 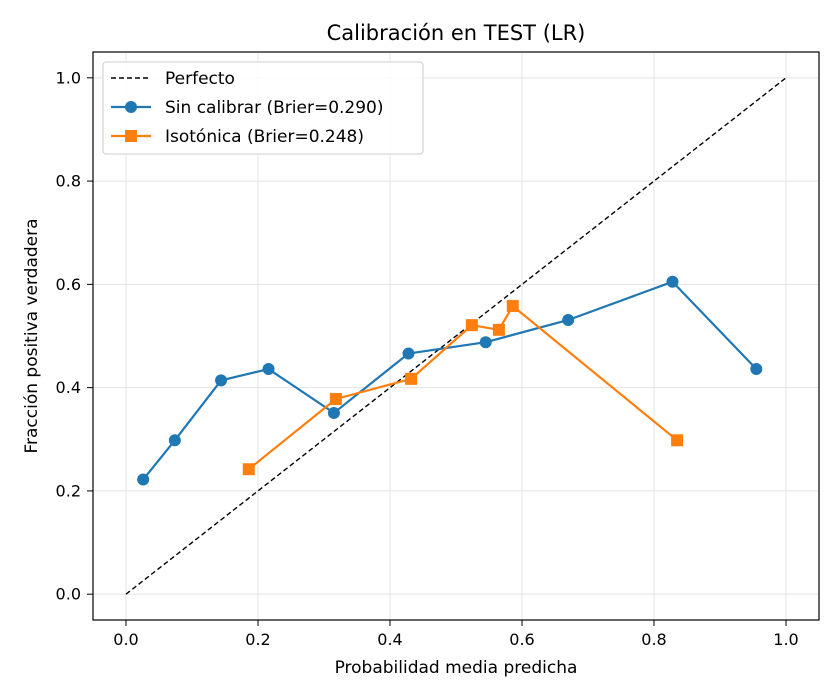 What do you see at coordinates (463, 388) in the screenshot?
I see `series-isot-nica` at bounding box center [463, 388].